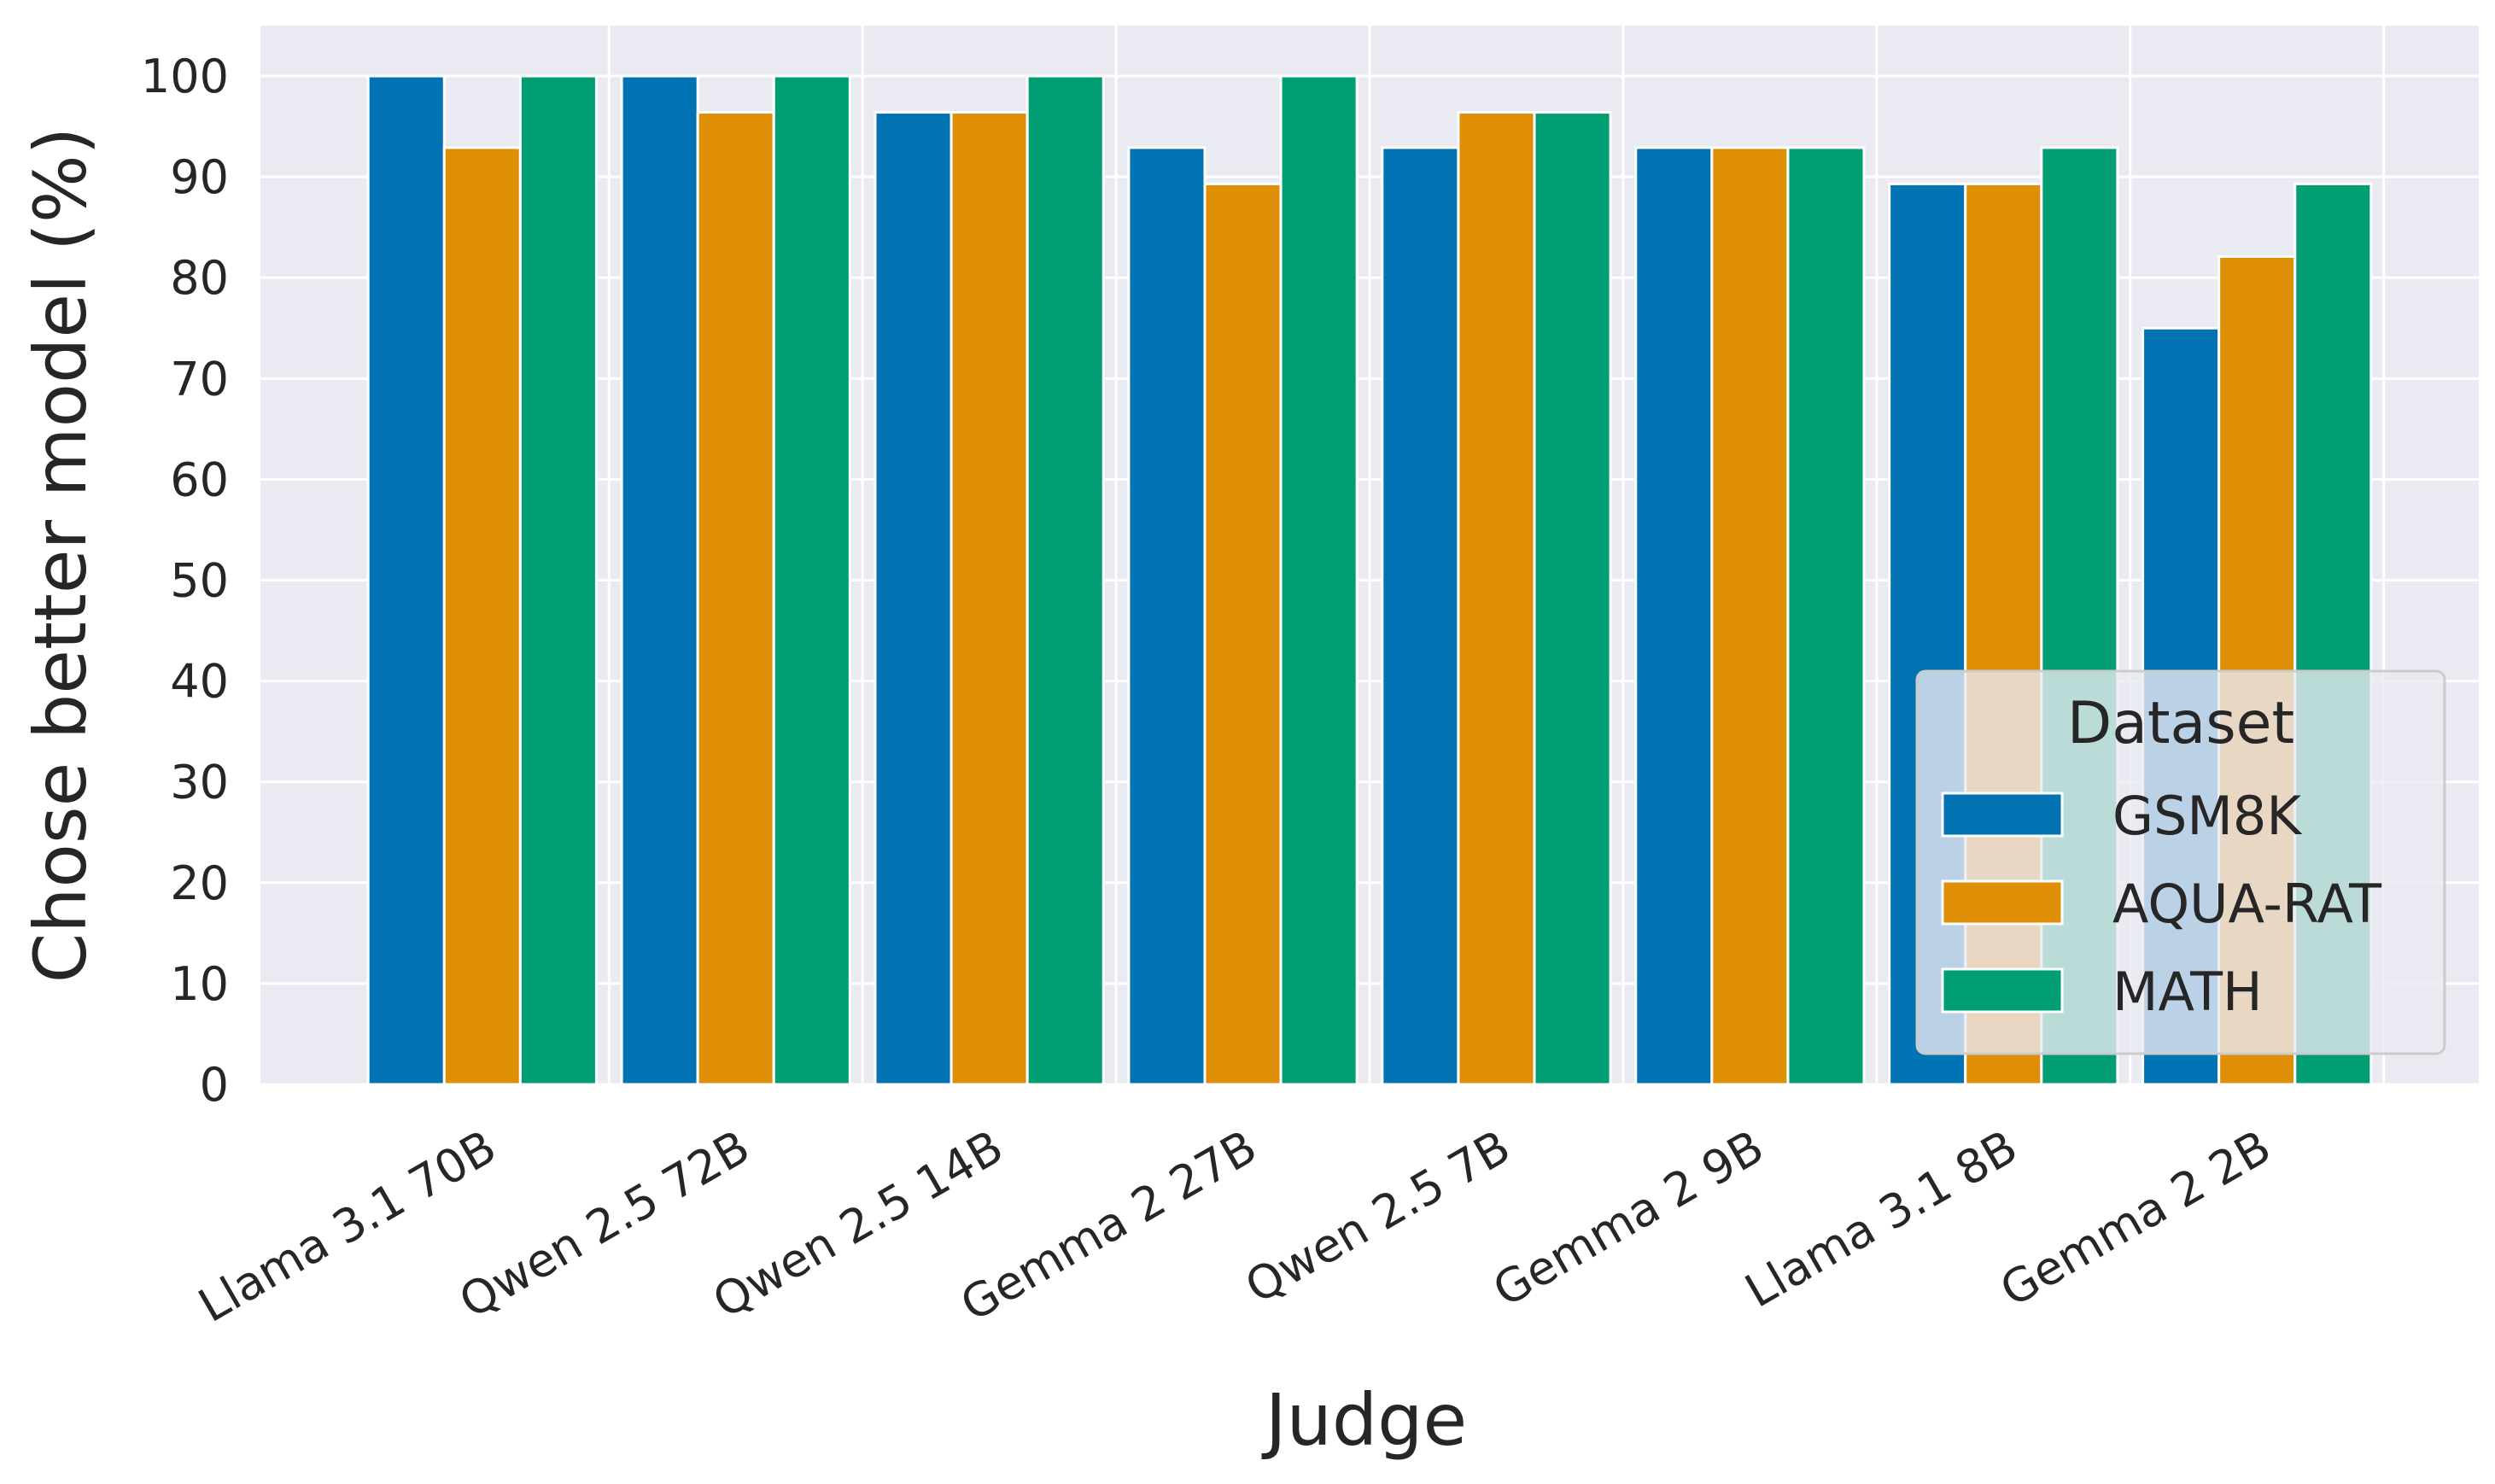 Image resolution: width=2495 pixels, height=1484 pixels. I want to click on legend-label-gsm8k: GSM8K, so click(2207, 816).